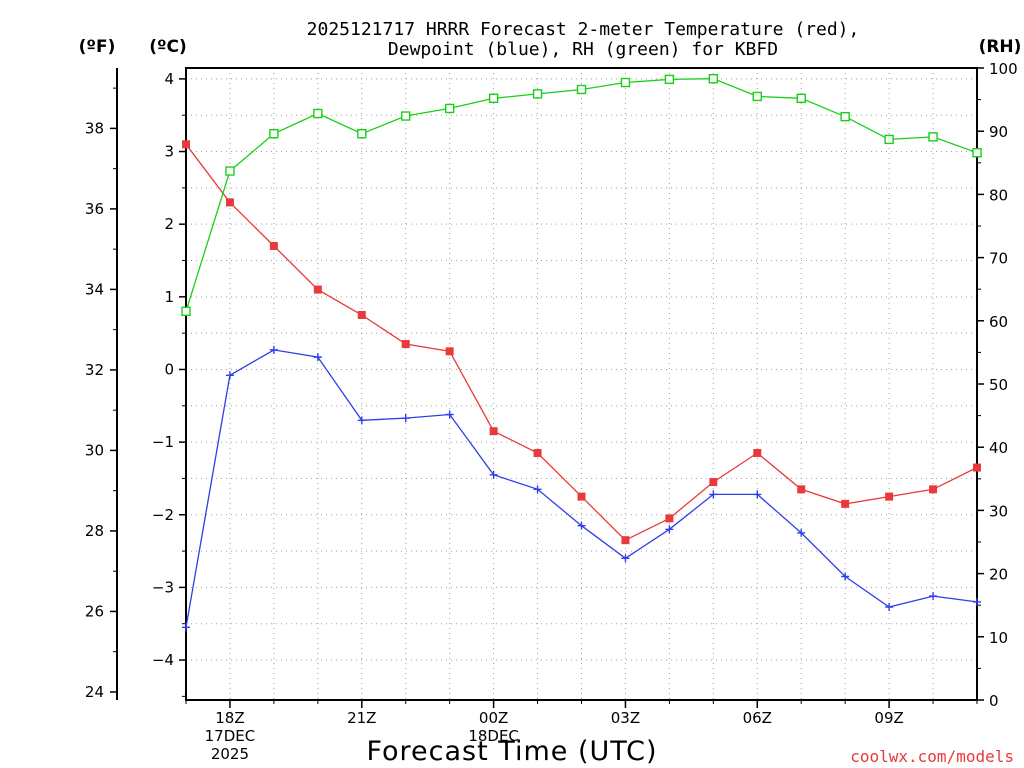  Describe the element at coordinates (230, 736) in the screenshot. I see `time-date-label: 17DEC` at that location.